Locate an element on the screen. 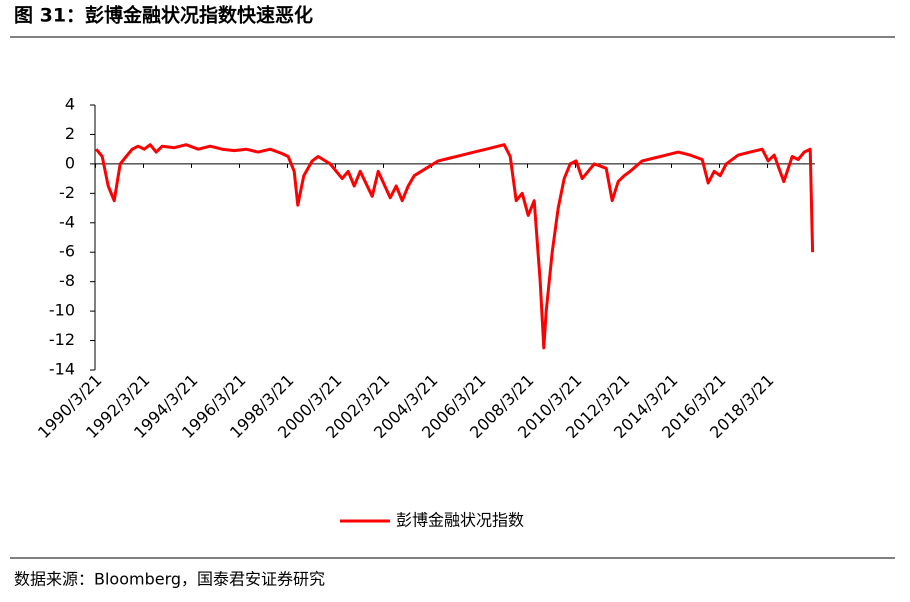  legend-label: 彭博金融状况指数 is located at coordinates (460, 520).